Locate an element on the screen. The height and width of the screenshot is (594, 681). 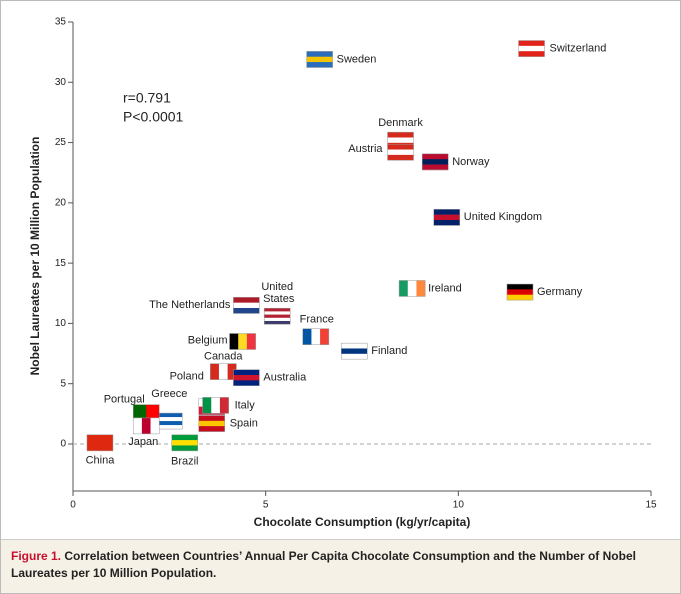
point-label: Ireland is located at coordinates (445, 288).